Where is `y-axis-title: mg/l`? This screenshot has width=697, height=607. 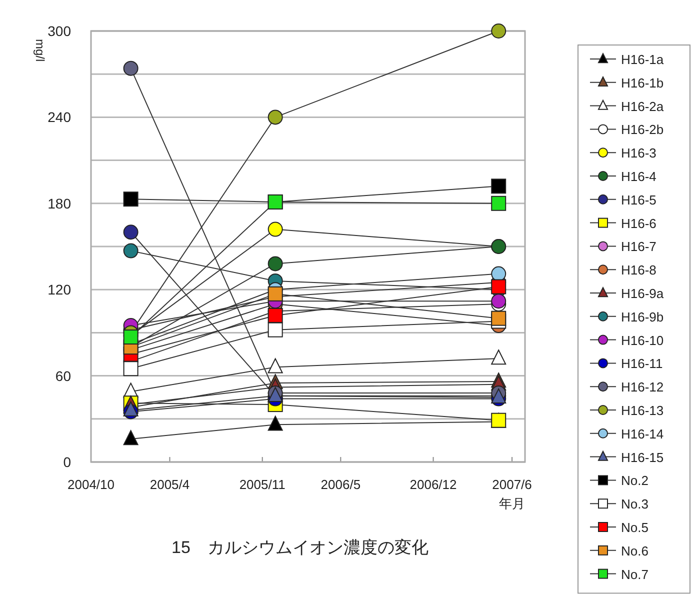
y-axis-title: mg/l is located at coordinates (40, 50).